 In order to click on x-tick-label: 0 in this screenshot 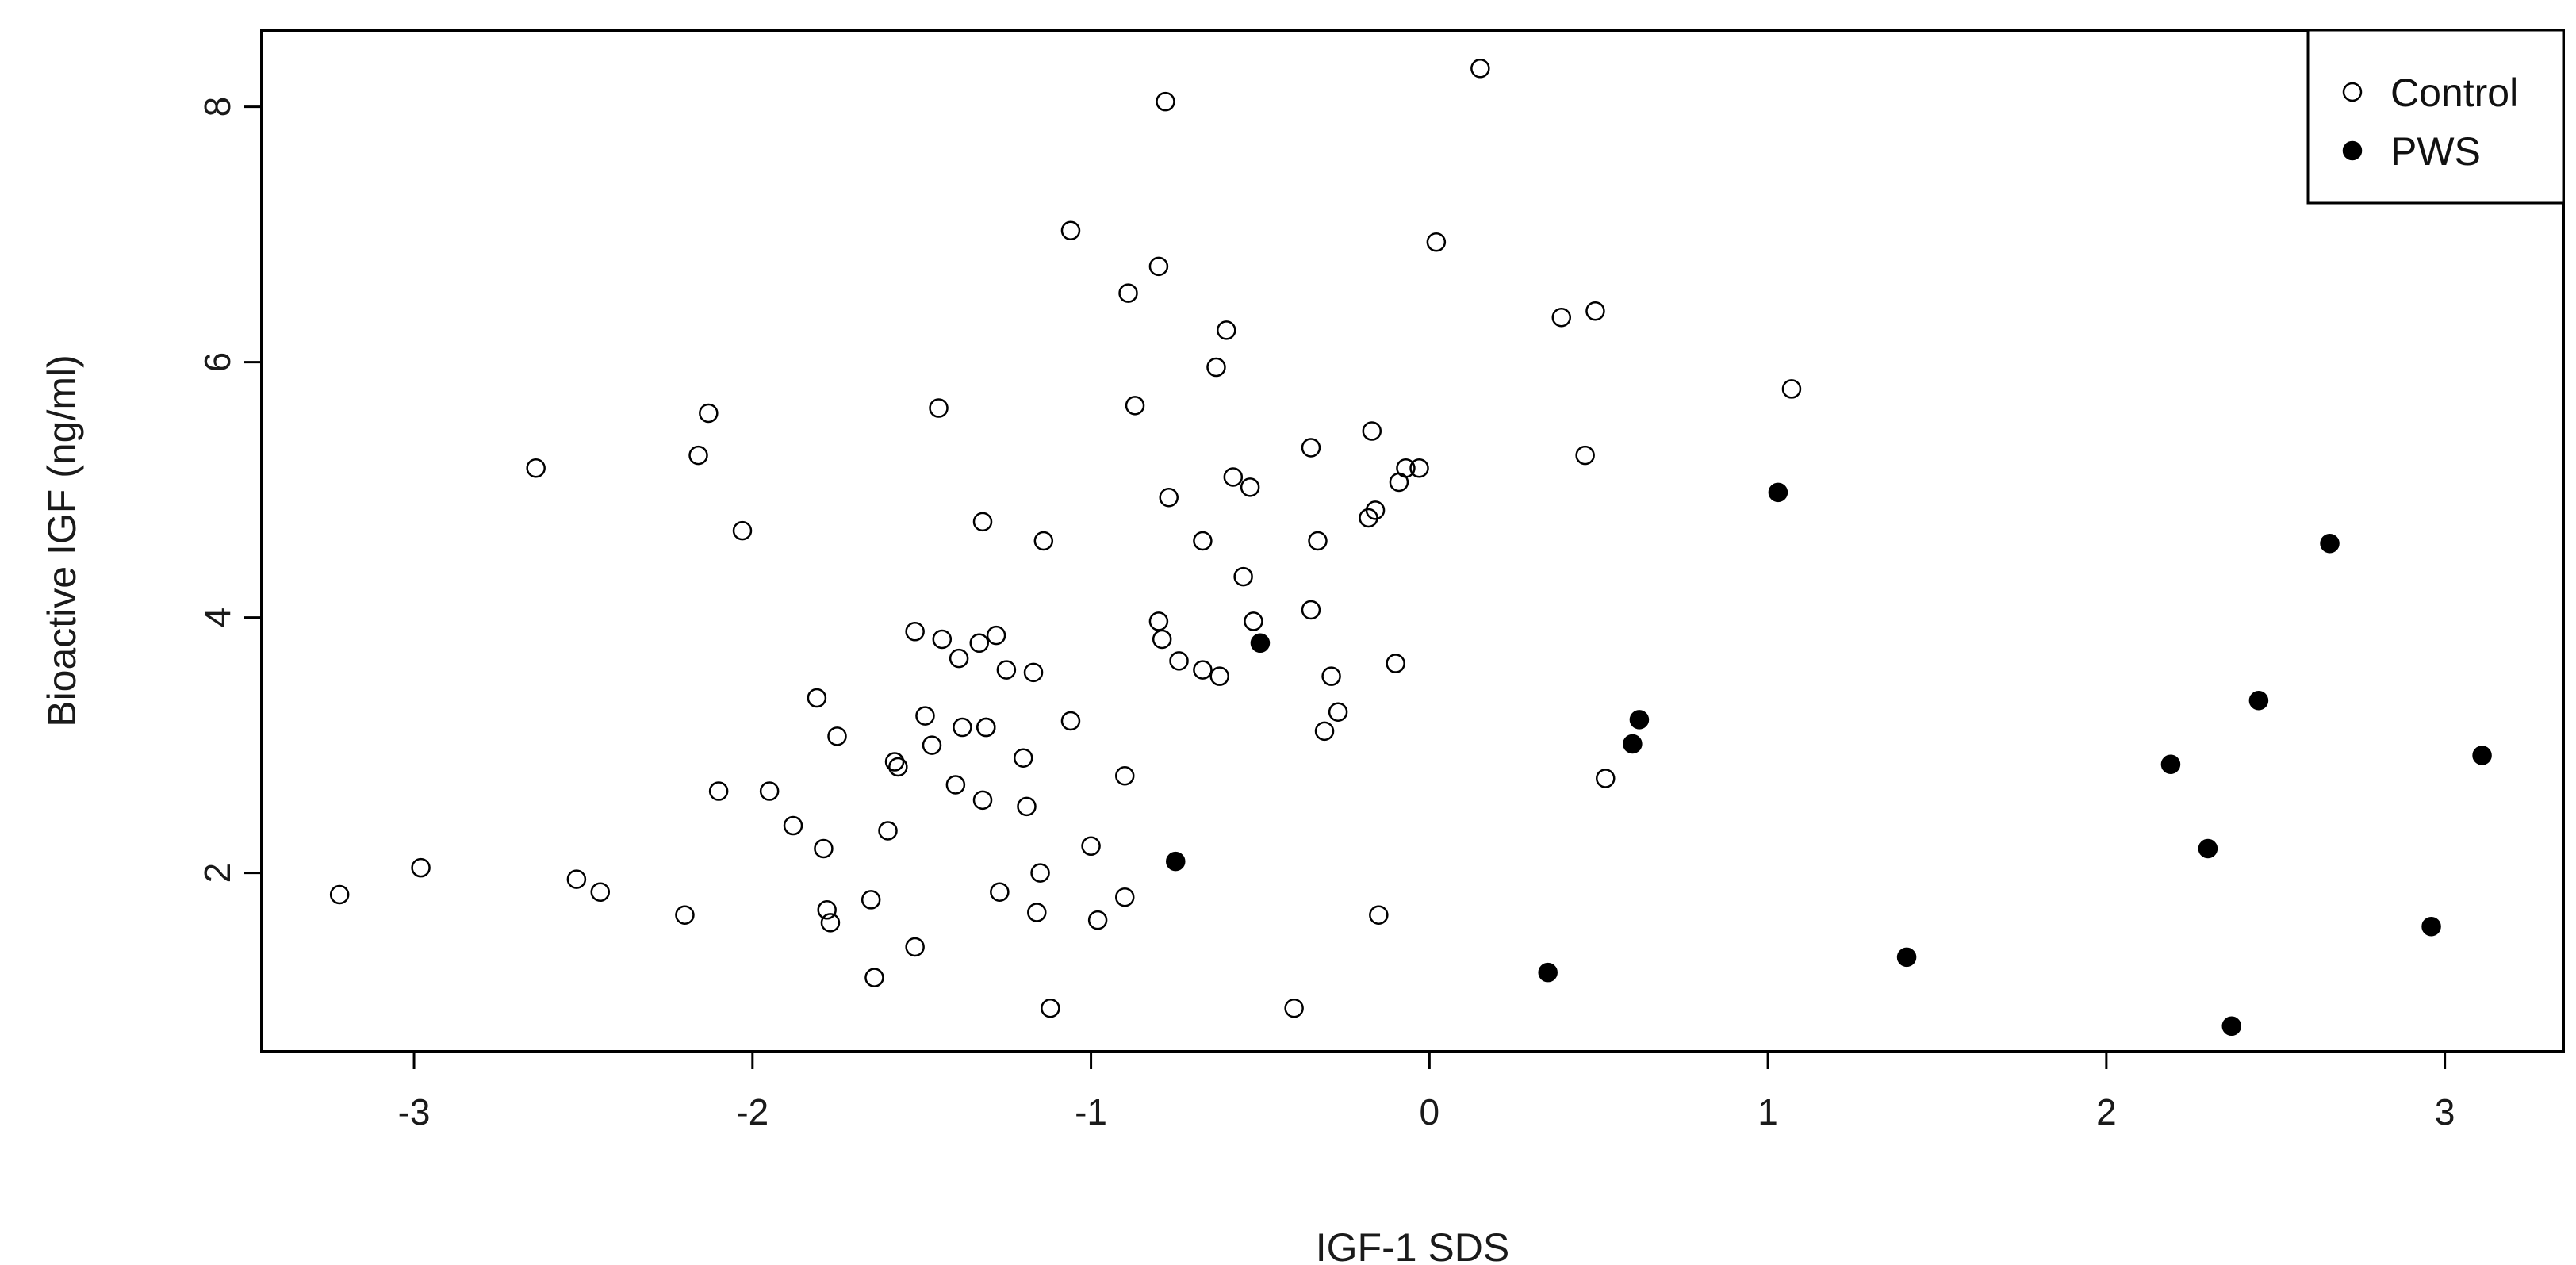, I will do `click(1430, 1112)`.